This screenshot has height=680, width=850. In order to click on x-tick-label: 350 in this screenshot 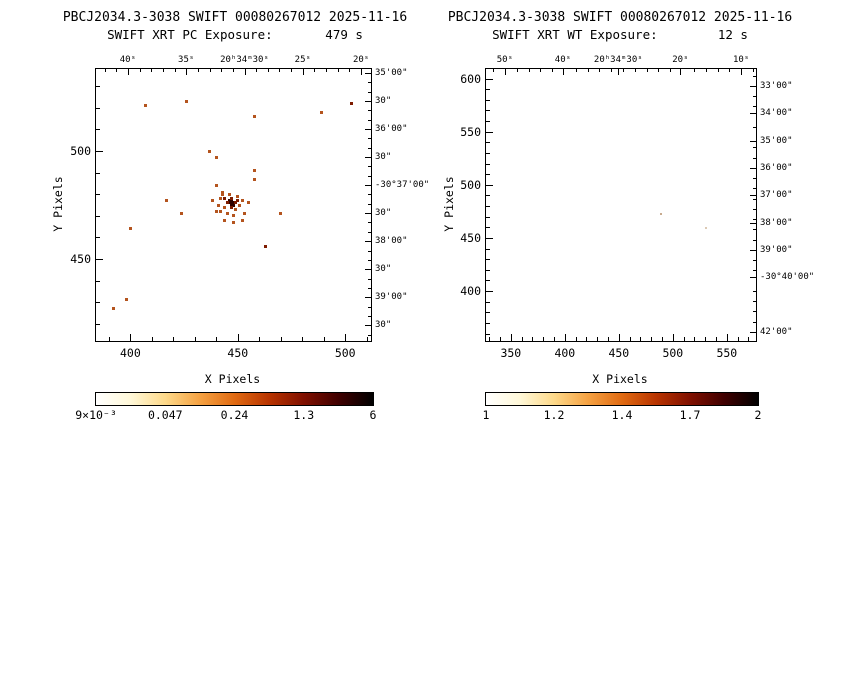, I will do `click(511, 353)`.